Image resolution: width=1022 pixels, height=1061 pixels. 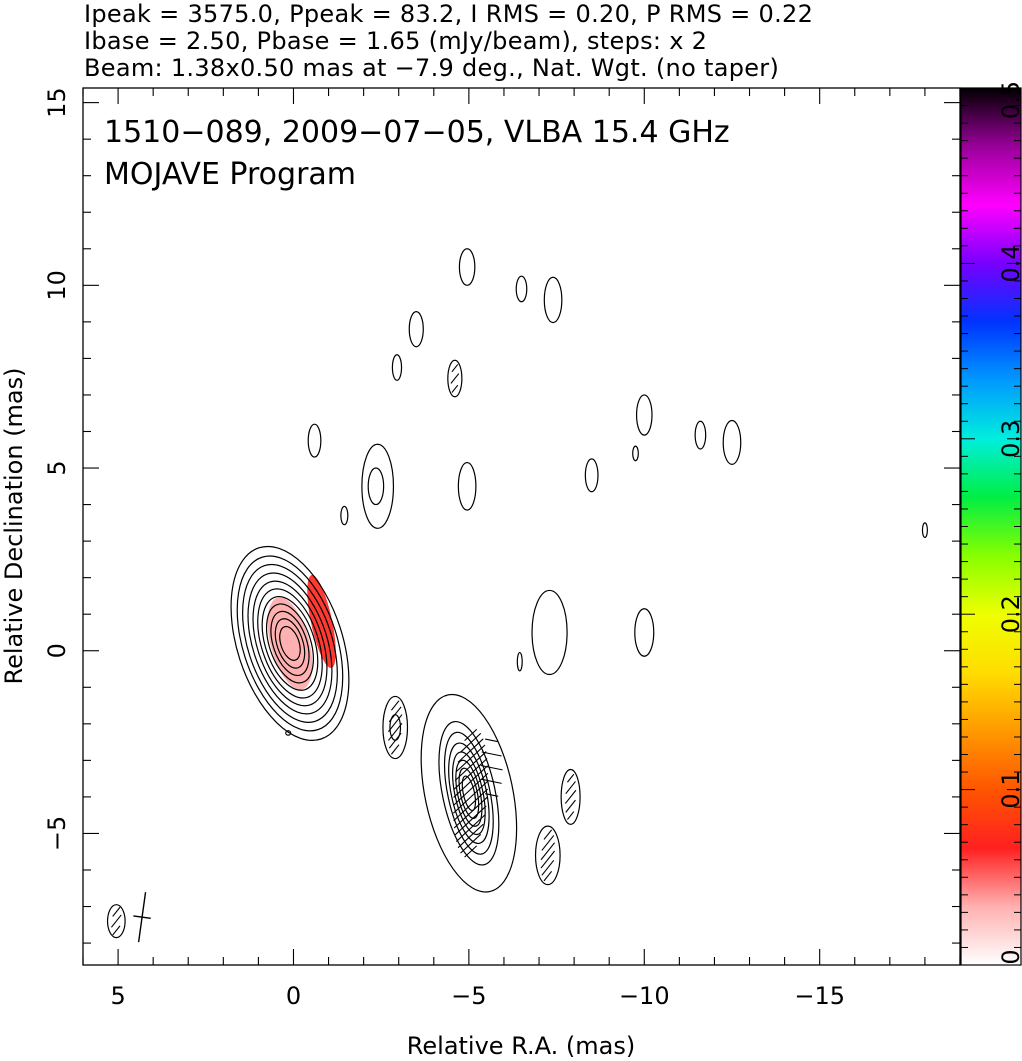 What do you see at coordinates (57, 285) in the screenshot?
I see `y-tick-label: 10` at bounding box center [57, 285].